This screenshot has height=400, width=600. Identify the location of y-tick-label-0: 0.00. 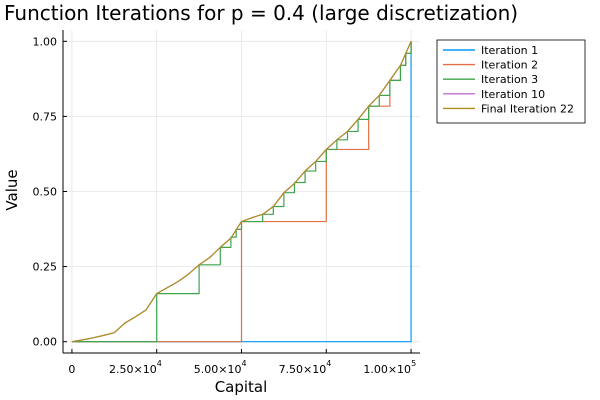
(45, 342).